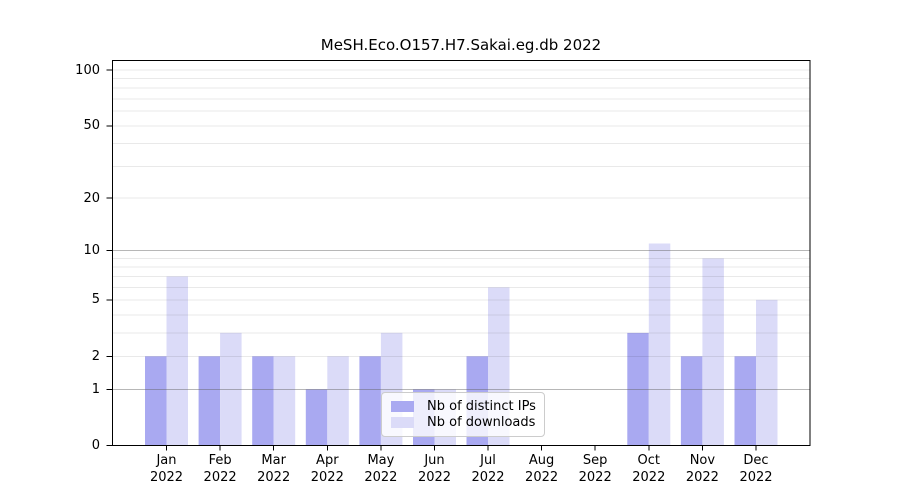 The image size is (900, 500). Describe the element at coordinates (91, 198) in the screenshot. I see `y-tick-label: 20` at that location.